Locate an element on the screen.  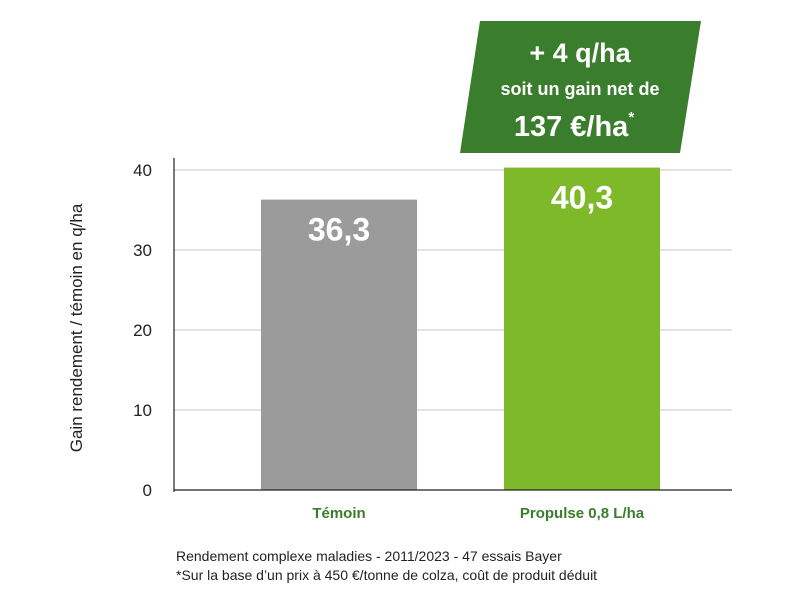
y-tick-label: 40 is located at coordinates (142, 170).